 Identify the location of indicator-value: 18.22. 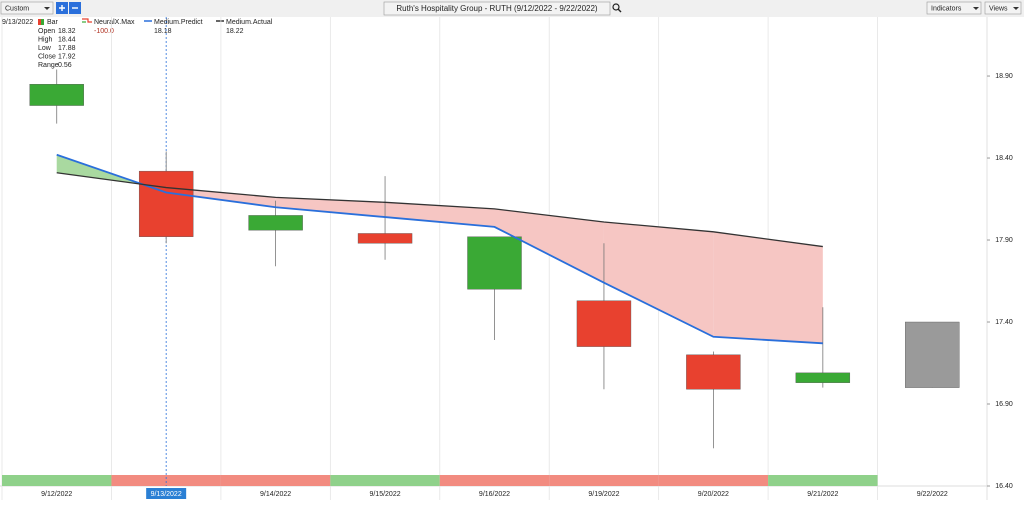
(235, 31).